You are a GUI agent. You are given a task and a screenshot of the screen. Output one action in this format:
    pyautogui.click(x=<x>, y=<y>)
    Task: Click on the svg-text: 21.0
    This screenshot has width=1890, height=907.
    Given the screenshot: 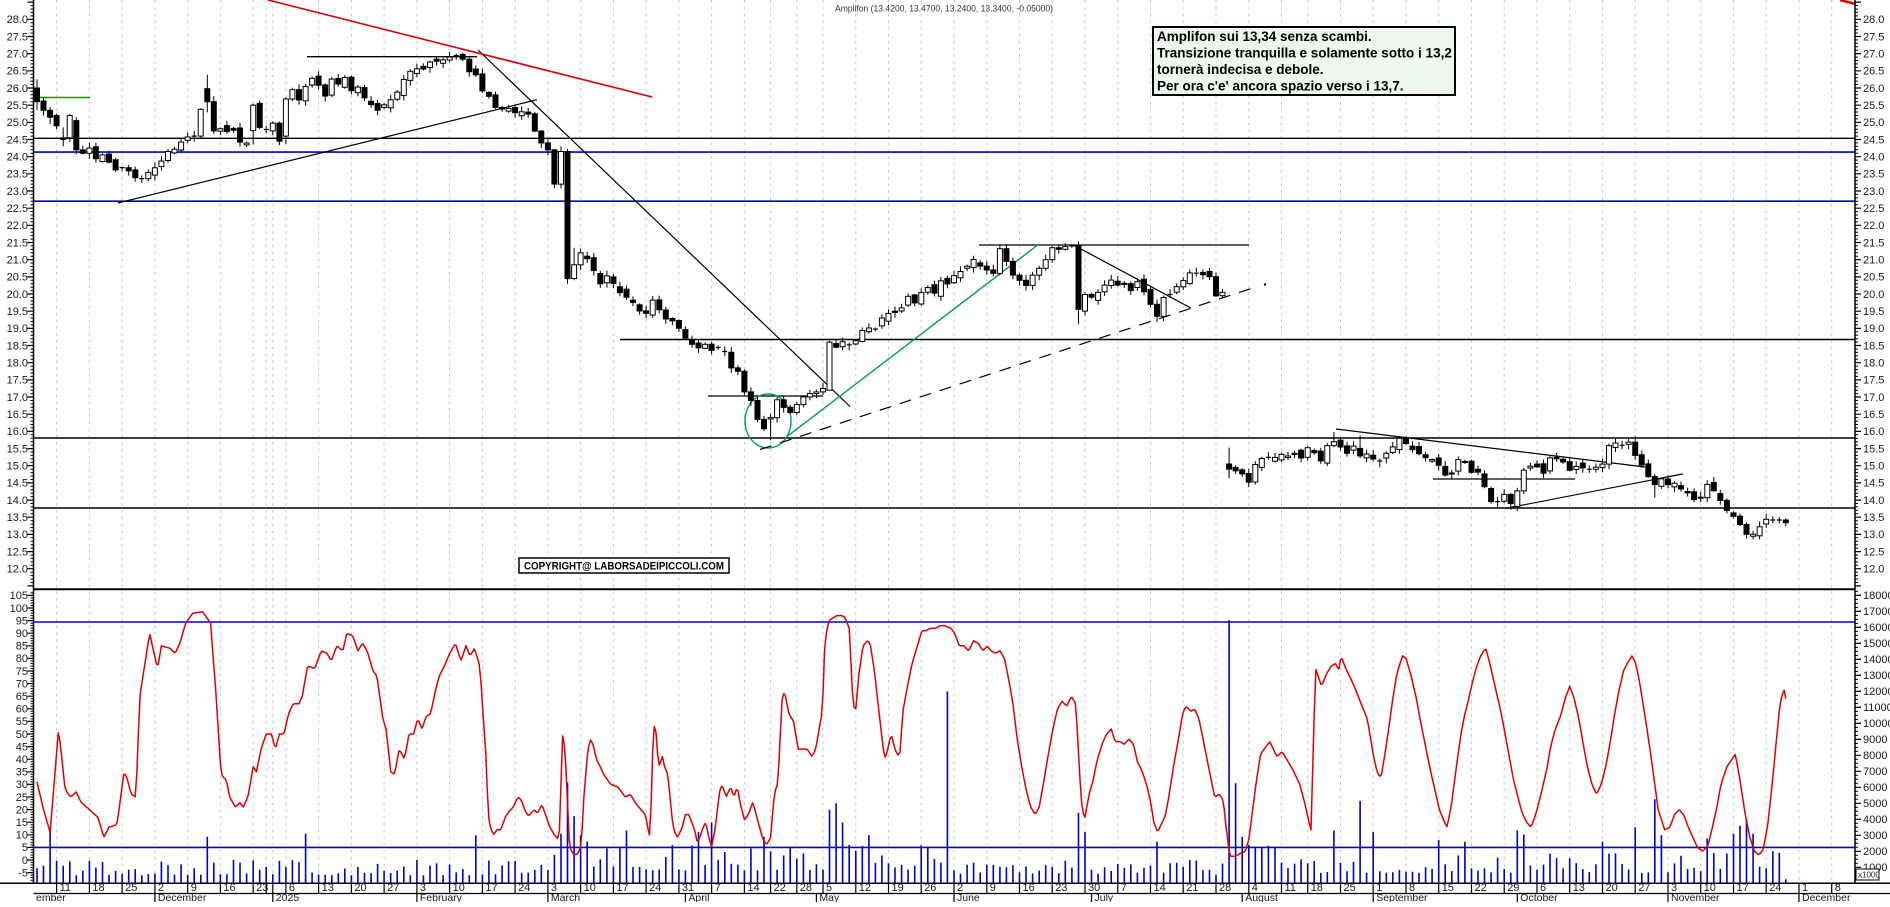 What is the action you would take?
    pyautogui.click(x=1873, y=261)
    